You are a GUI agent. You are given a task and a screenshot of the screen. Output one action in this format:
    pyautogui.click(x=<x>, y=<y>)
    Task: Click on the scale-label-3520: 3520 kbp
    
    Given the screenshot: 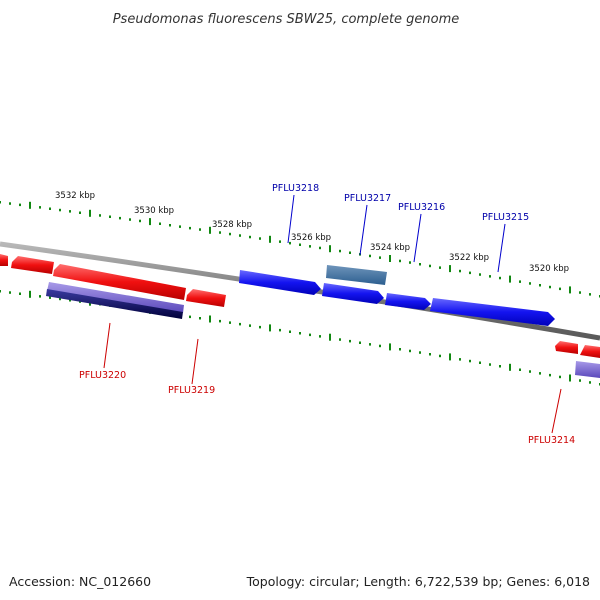 What is the action you would take?
    pyautogui.click(x=549, y=269)
    